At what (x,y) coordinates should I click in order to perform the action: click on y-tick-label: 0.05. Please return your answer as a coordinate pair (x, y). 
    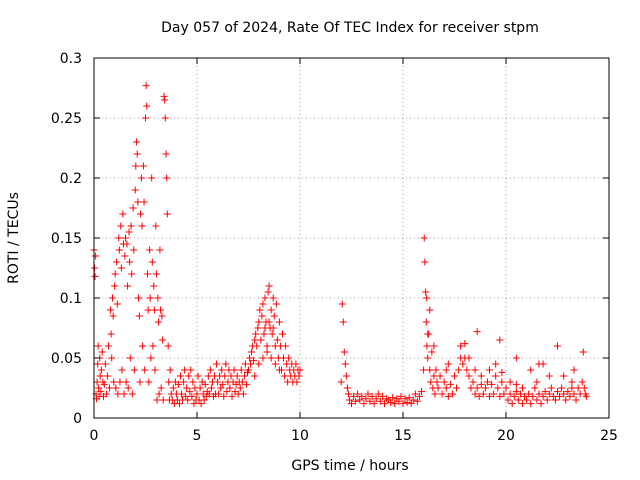
    Looking at the image, I should click on (66, 359).